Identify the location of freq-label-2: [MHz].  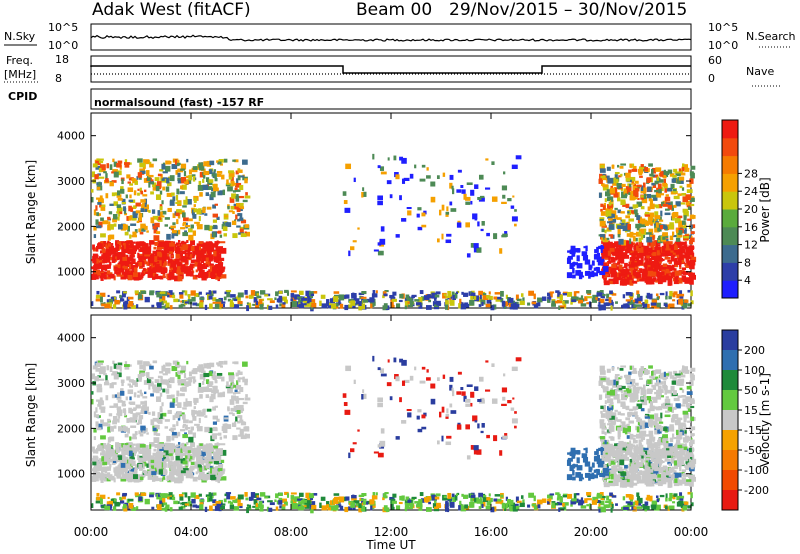
(20, 74).